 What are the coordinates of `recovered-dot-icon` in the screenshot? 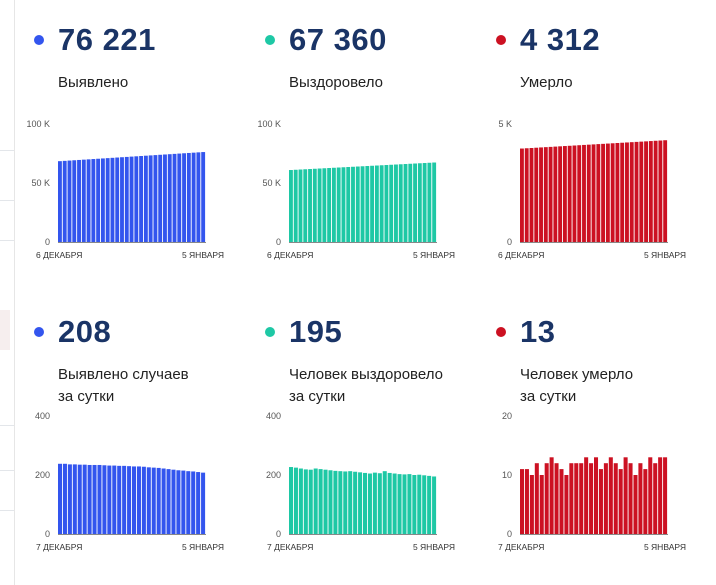 It's located at (270, 40).